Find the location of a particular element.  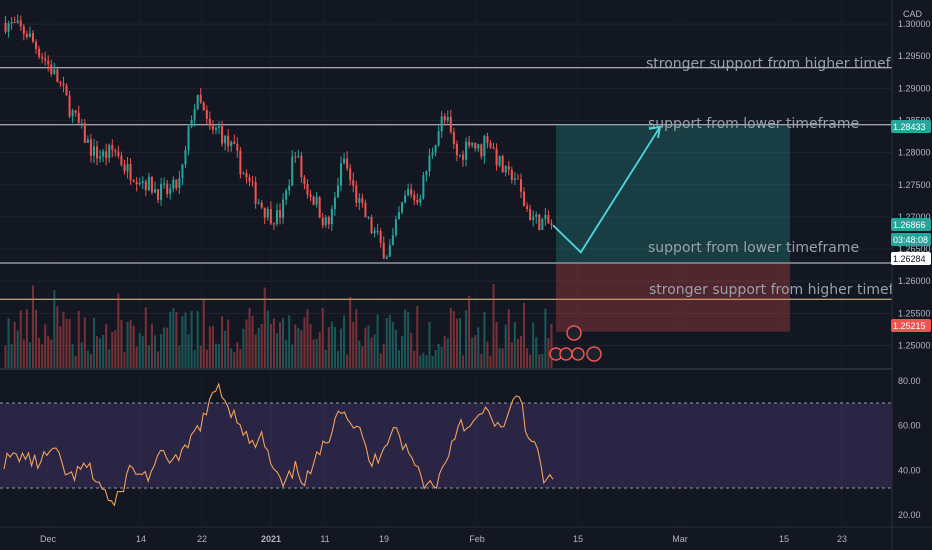

long-position-stop-zone is located at coordinates (673, 297).